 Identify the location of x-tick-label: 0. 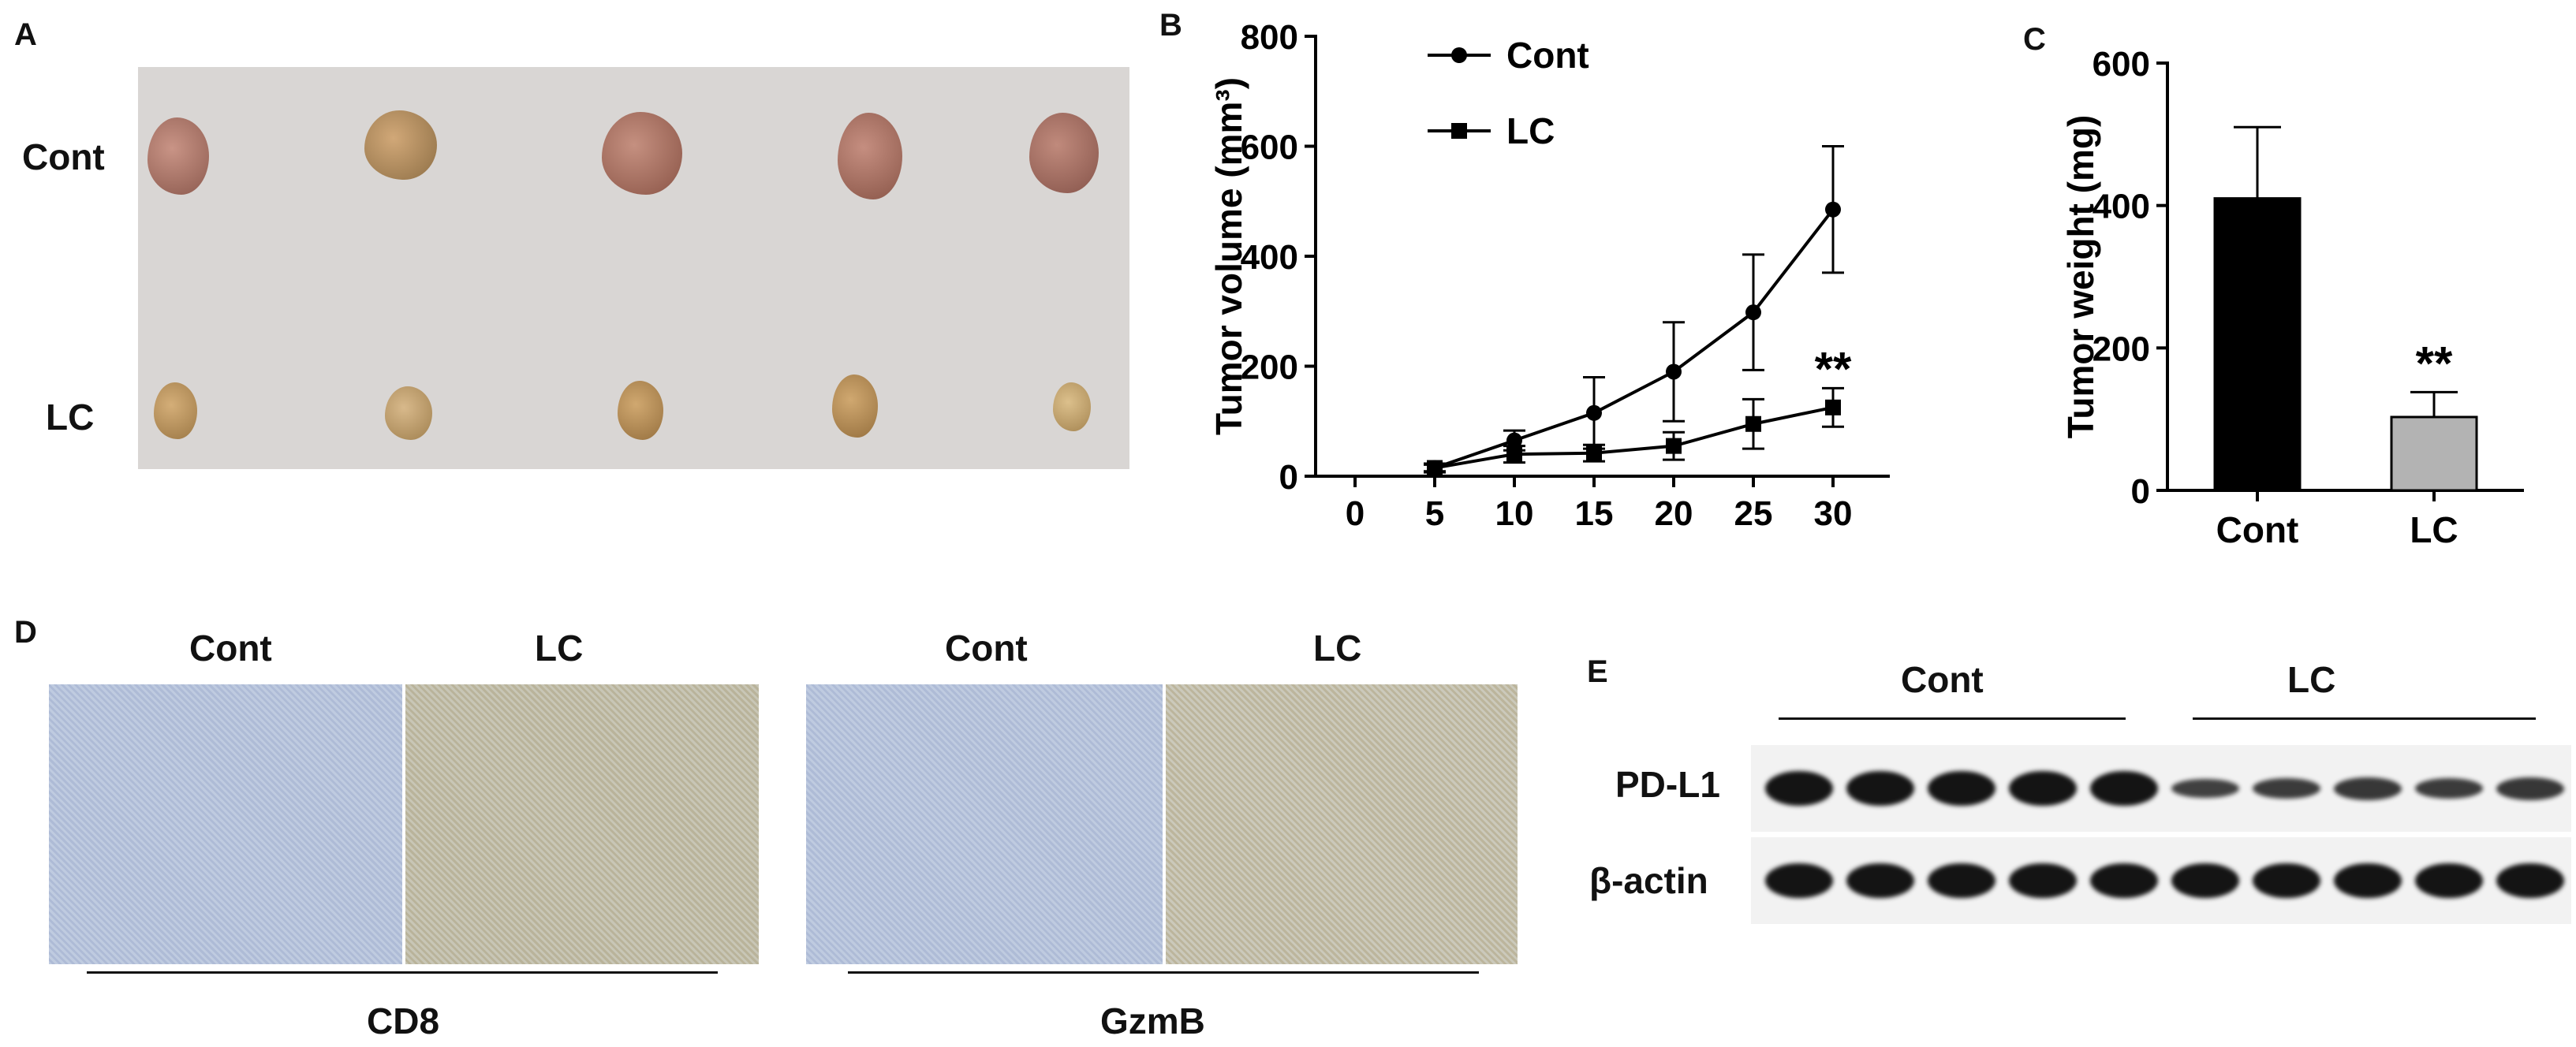
(1355, 513).